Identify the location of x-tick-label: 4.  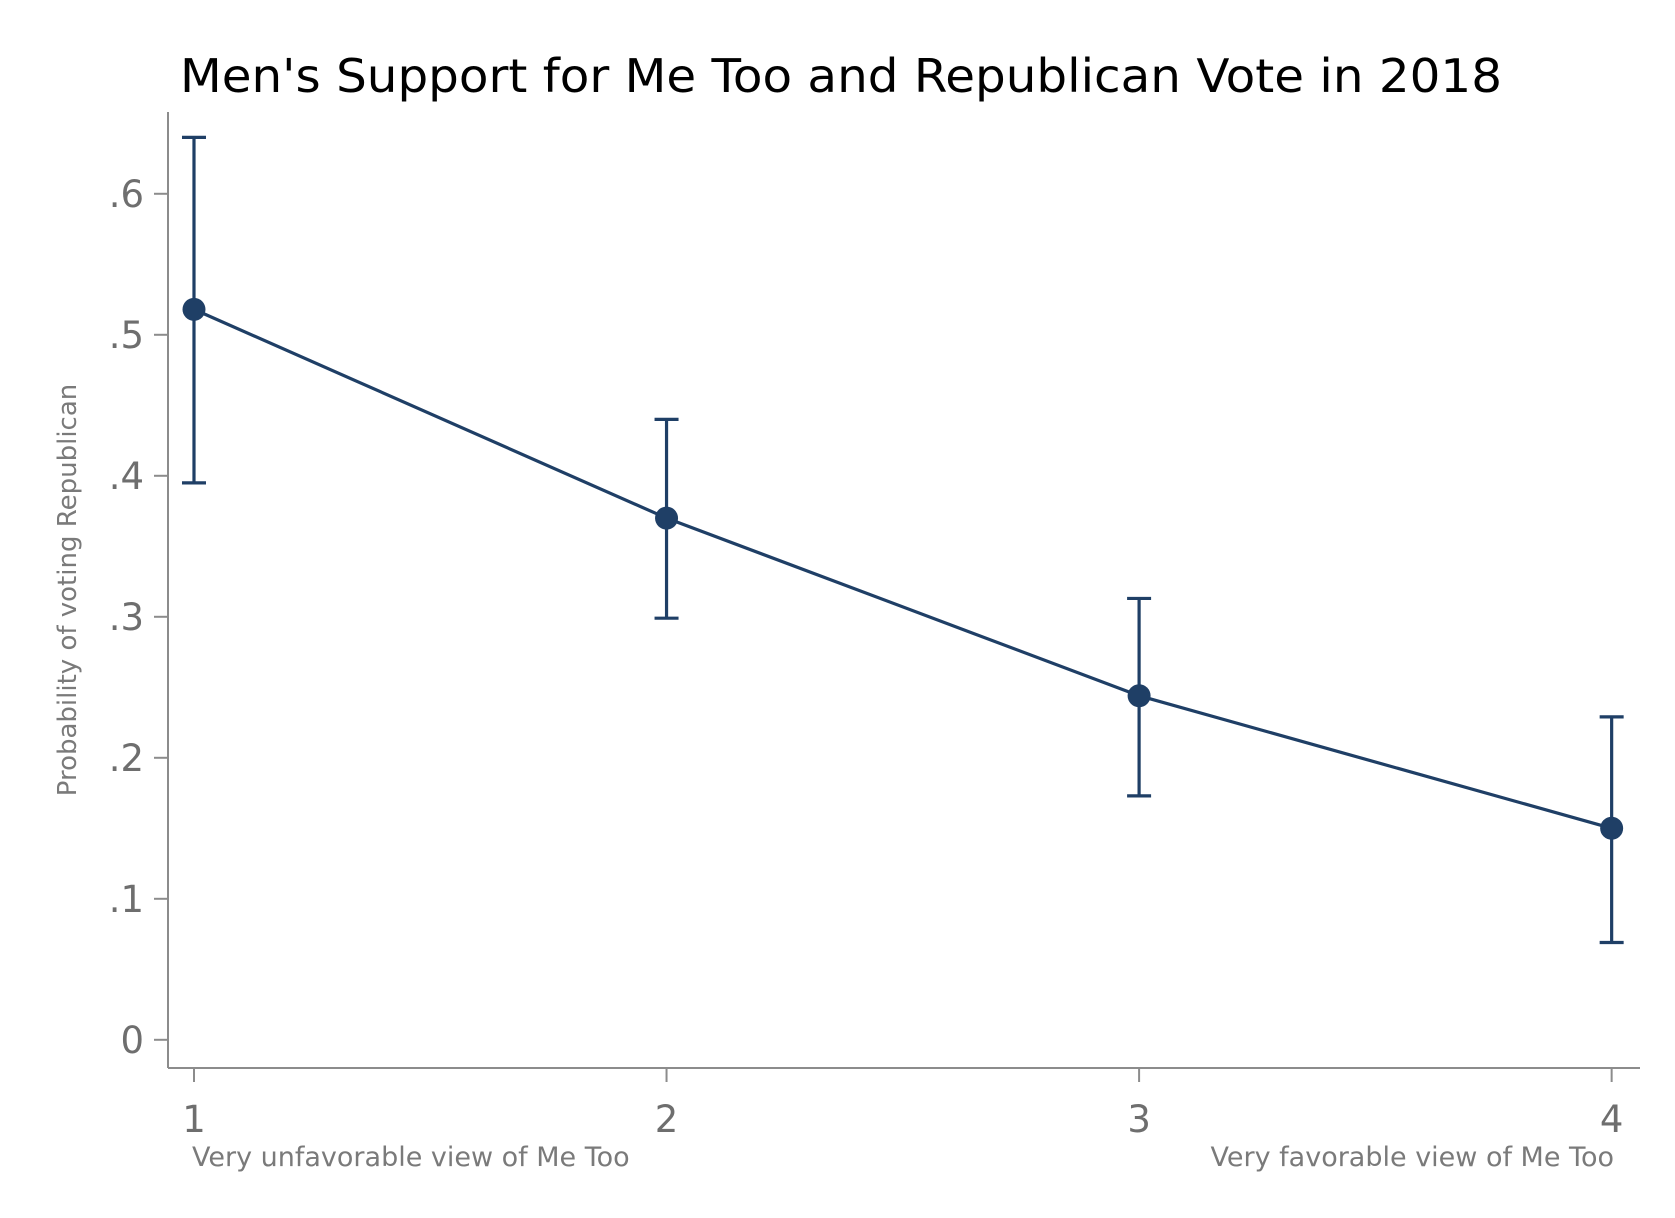
(1612, 1119).